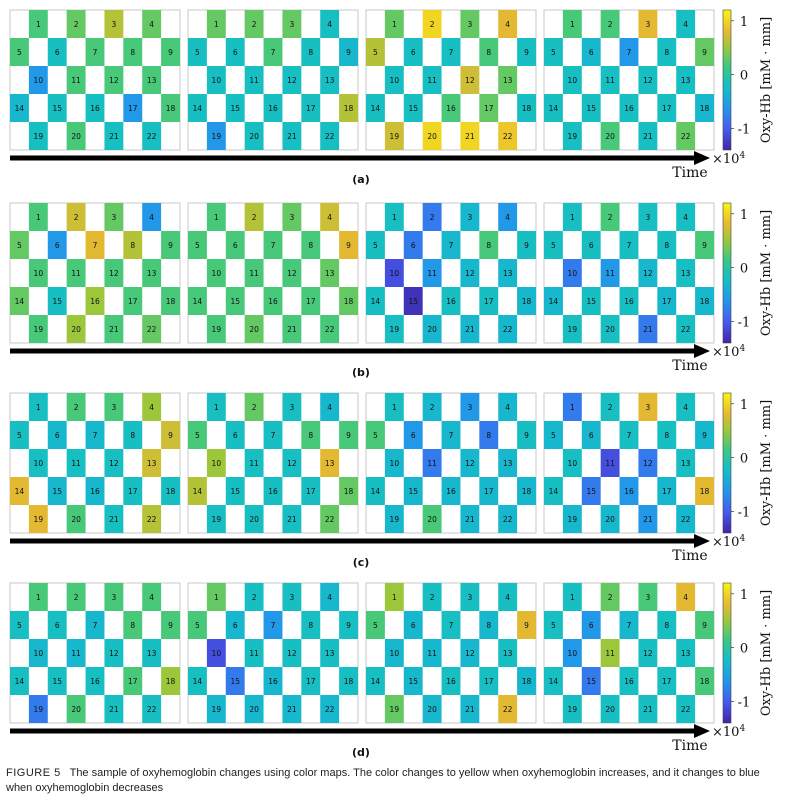  Describe the element at coordinates (705, 108) in the screenshot. I see `channel-number: 18` at that location.